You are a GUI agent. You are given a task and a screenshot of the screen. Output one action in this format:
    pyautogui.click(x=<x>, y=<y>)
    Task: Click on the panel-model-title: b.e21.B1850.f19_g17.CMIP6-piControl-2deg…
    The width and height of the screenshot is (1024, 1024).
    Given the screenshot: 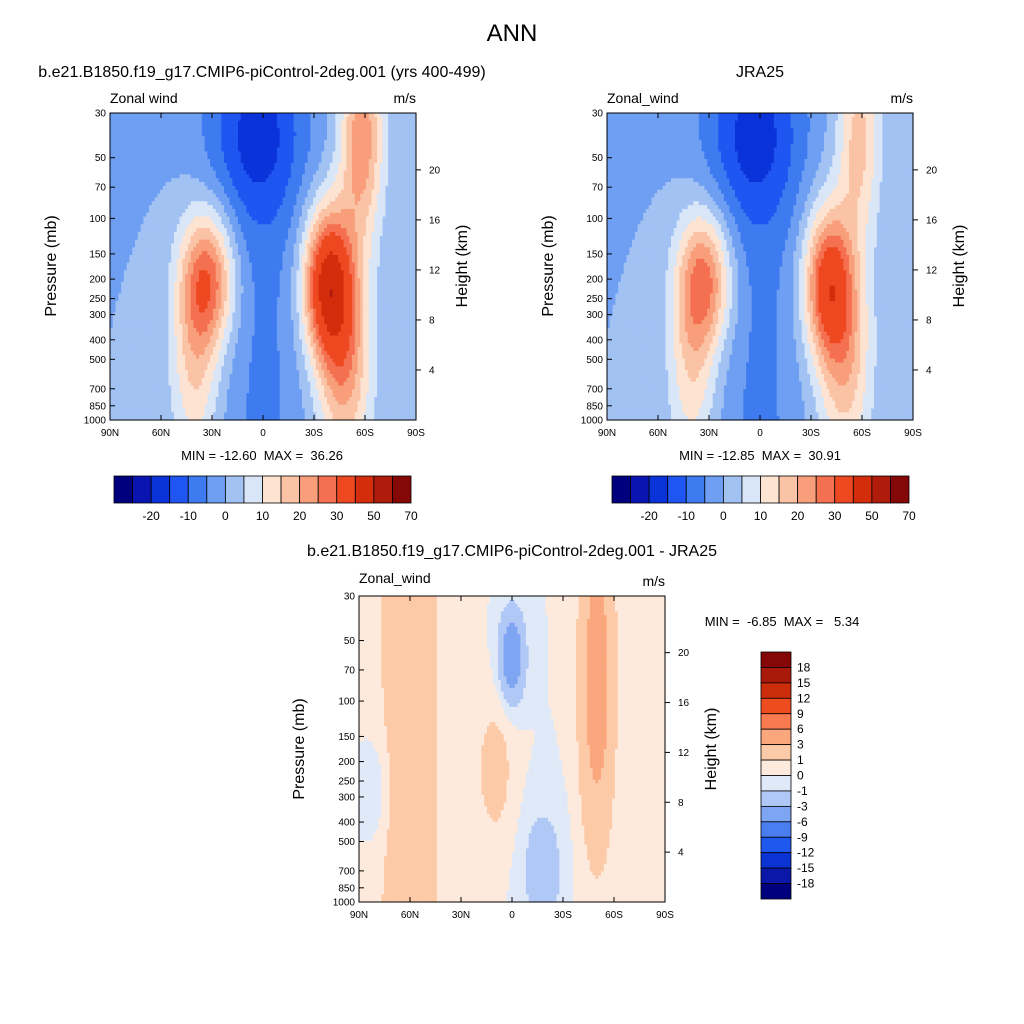 What is the action you would take?
    pyautogui.click(x=261, y=72)
    